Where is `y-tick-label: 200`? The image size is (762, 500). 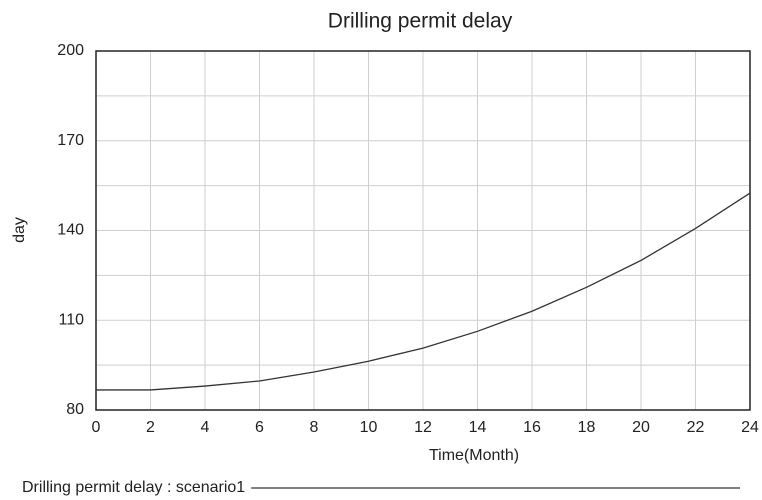
y-tick-label: 200 is located at coordinates (70, 50).